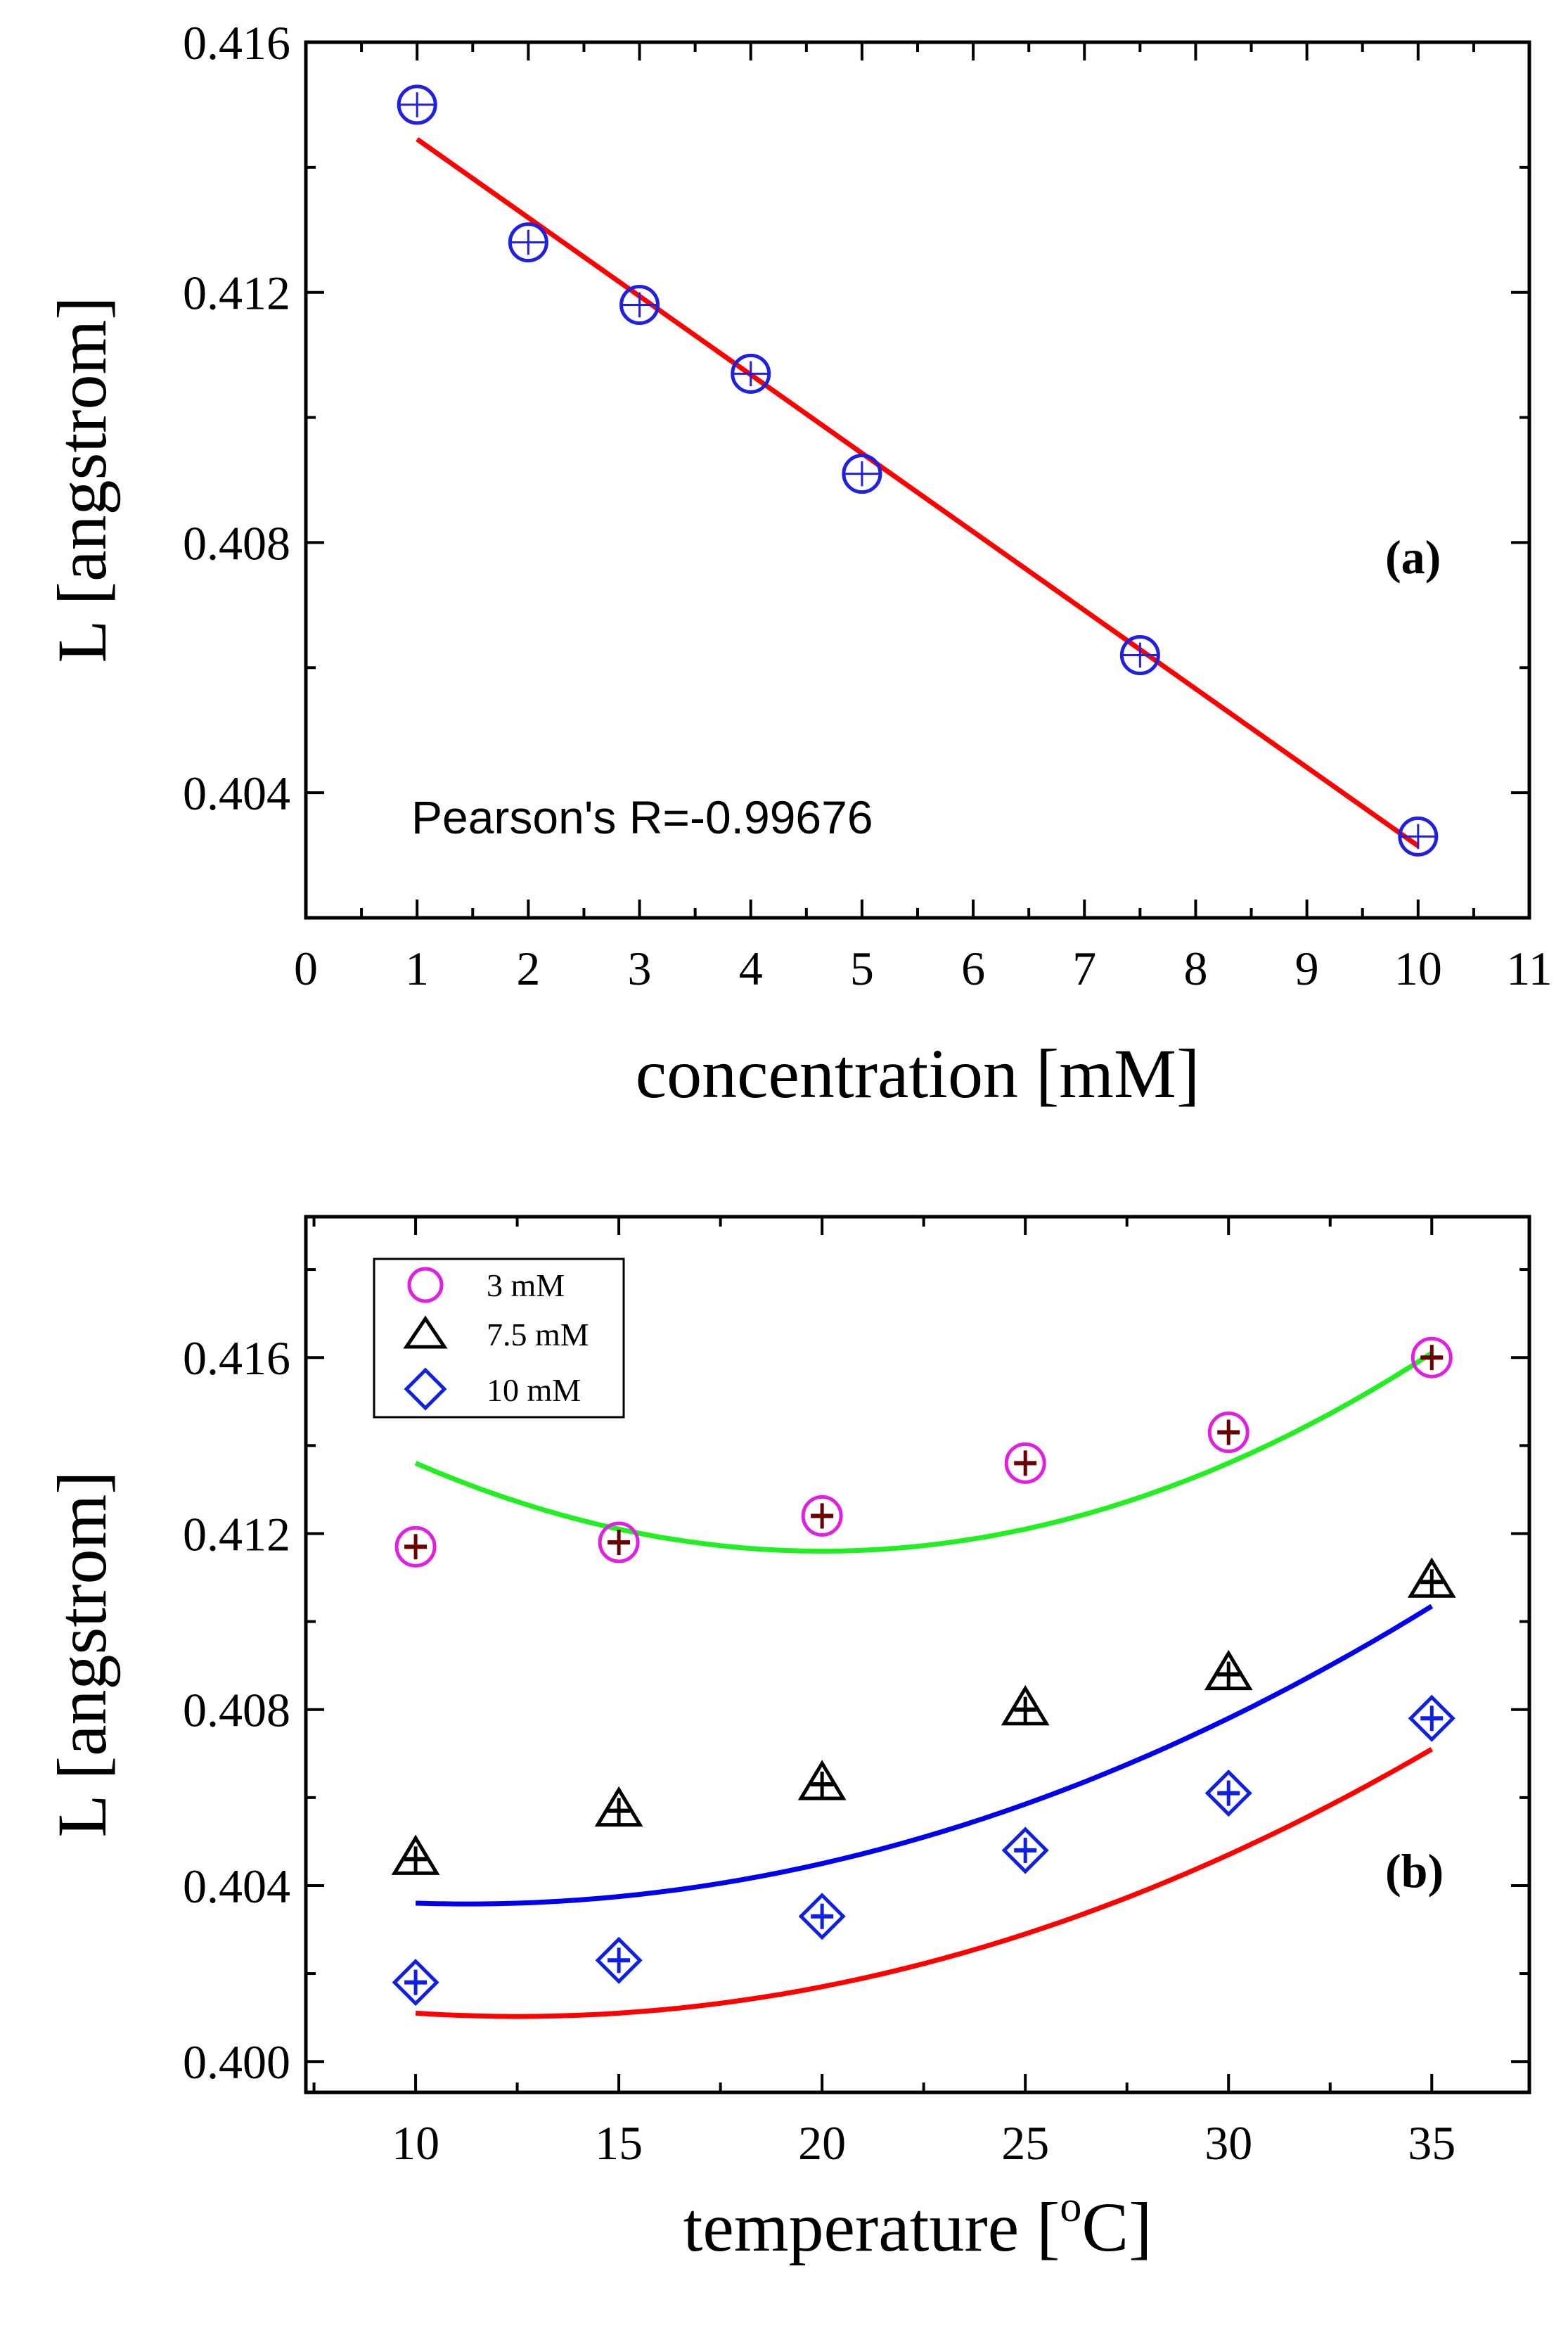  Describe the element at coordinates (923, 2143) in the screenshot. I see `panel-b-x-tick-labels: 10 15 20 25 30 35` at that location.